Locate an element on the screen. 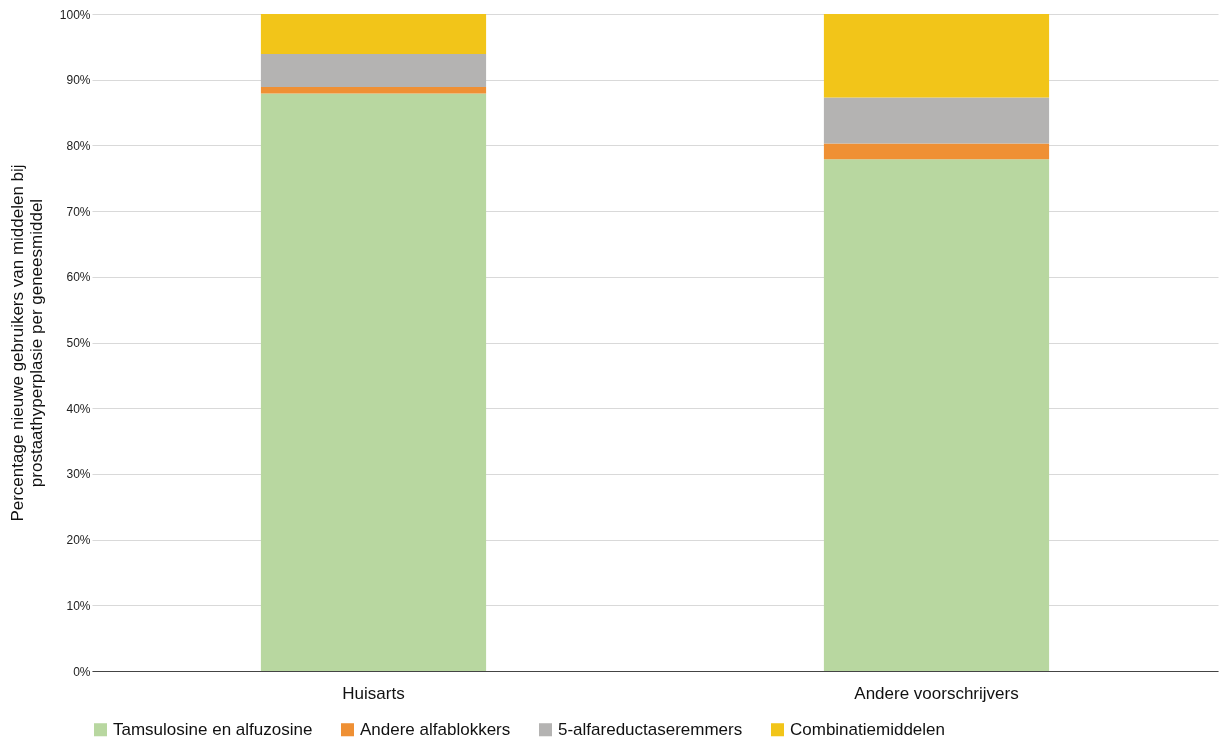  legend-label: Tamsulosine en alfuzosine is located at coordinates (213, 729).